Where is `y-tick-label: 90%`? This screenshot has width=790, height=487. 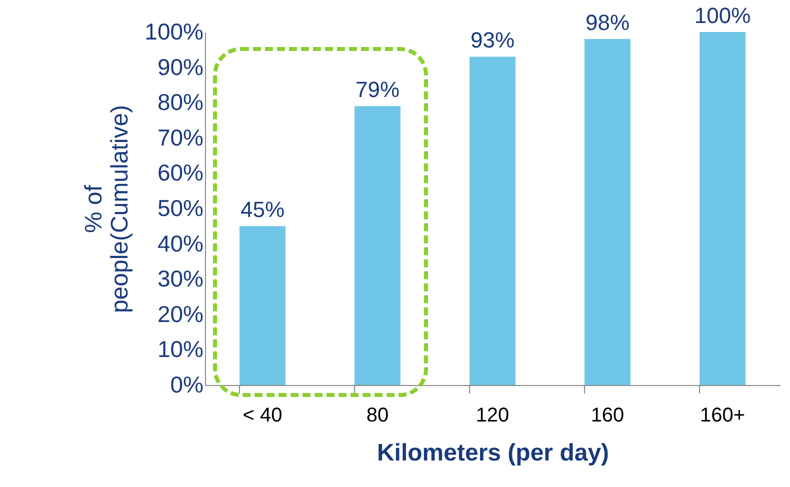 y-tick-label: 90% is located at coordinates (180, 67).